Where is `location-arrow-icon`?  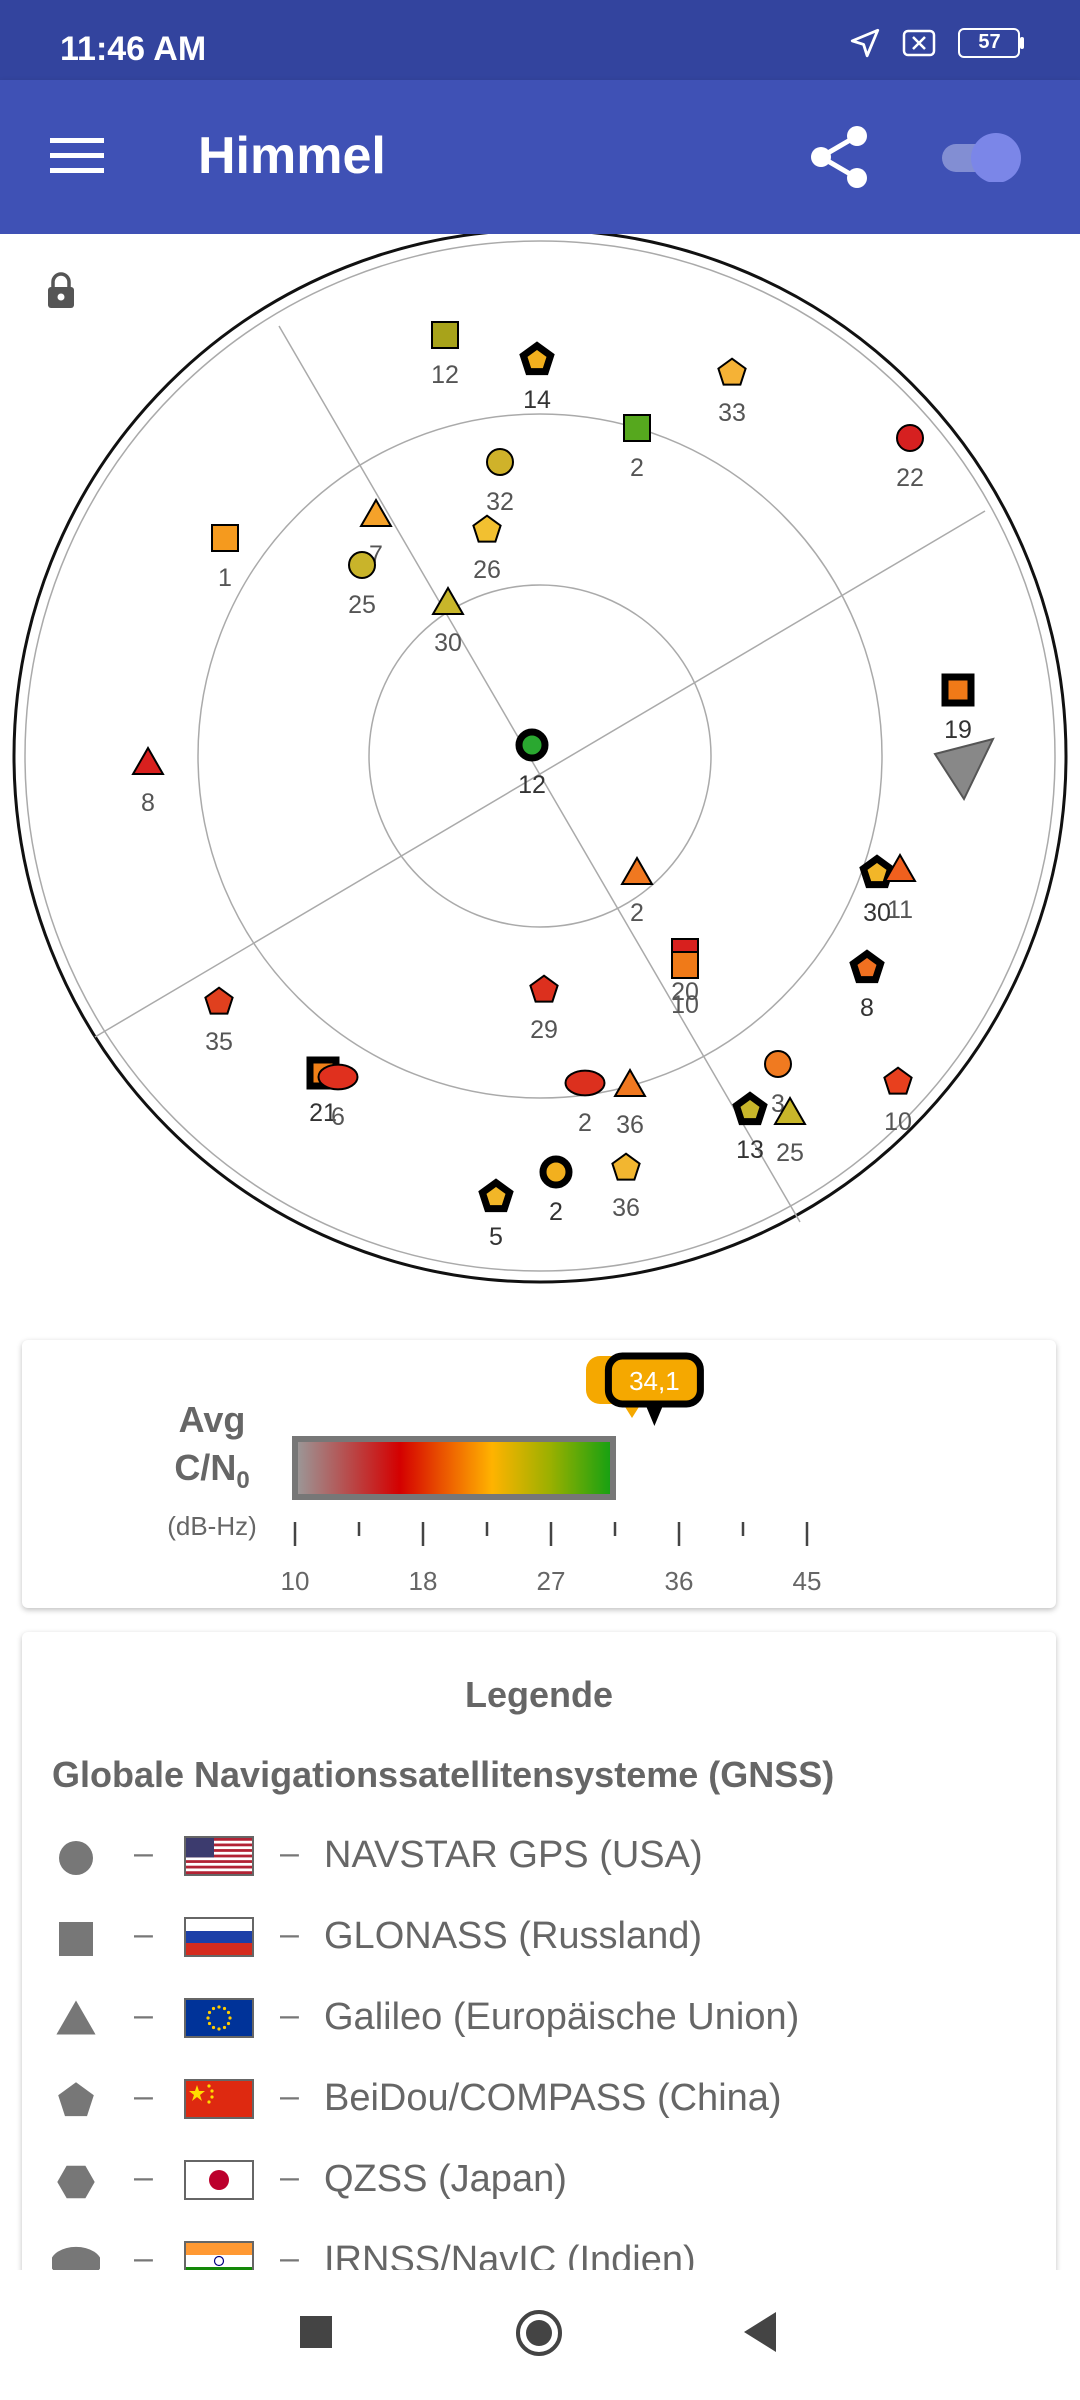
location-arrow-icon is located at coordinates (865, 43).